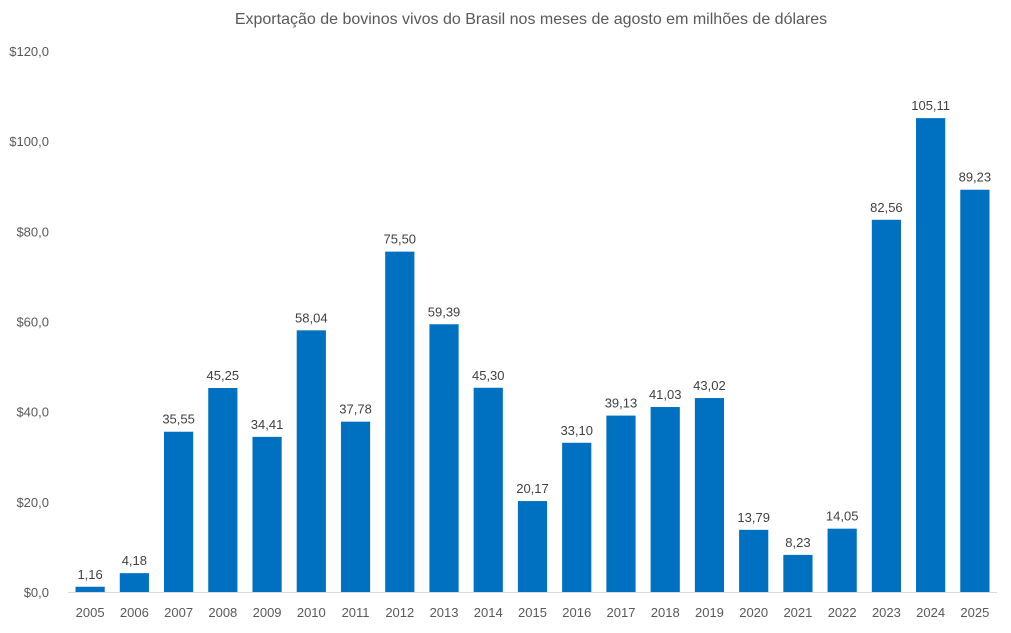 The image size is (1011, 633). Describe the element at coordinates (532, 488) in the screenshot. I see `data-label: 20,17` at that location.